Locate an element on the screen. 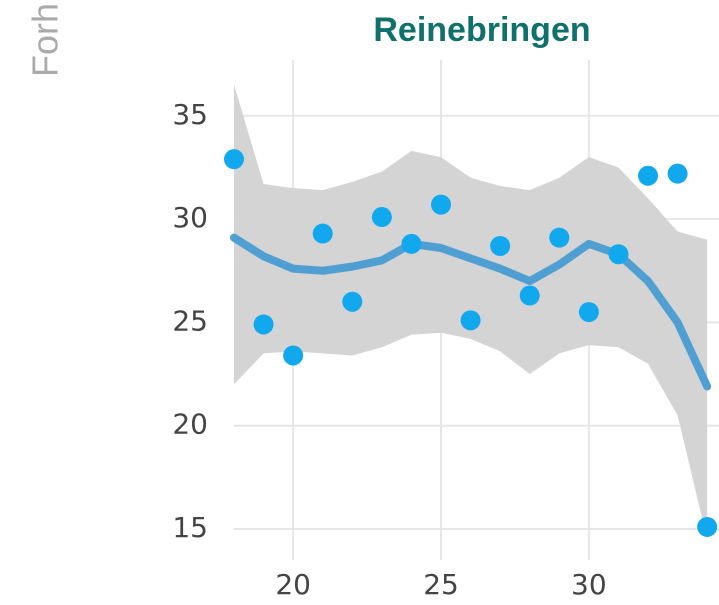 The height and width of the screenshot is (605, 719). y-axis-label: Forh is located at coordinates (45, 40).